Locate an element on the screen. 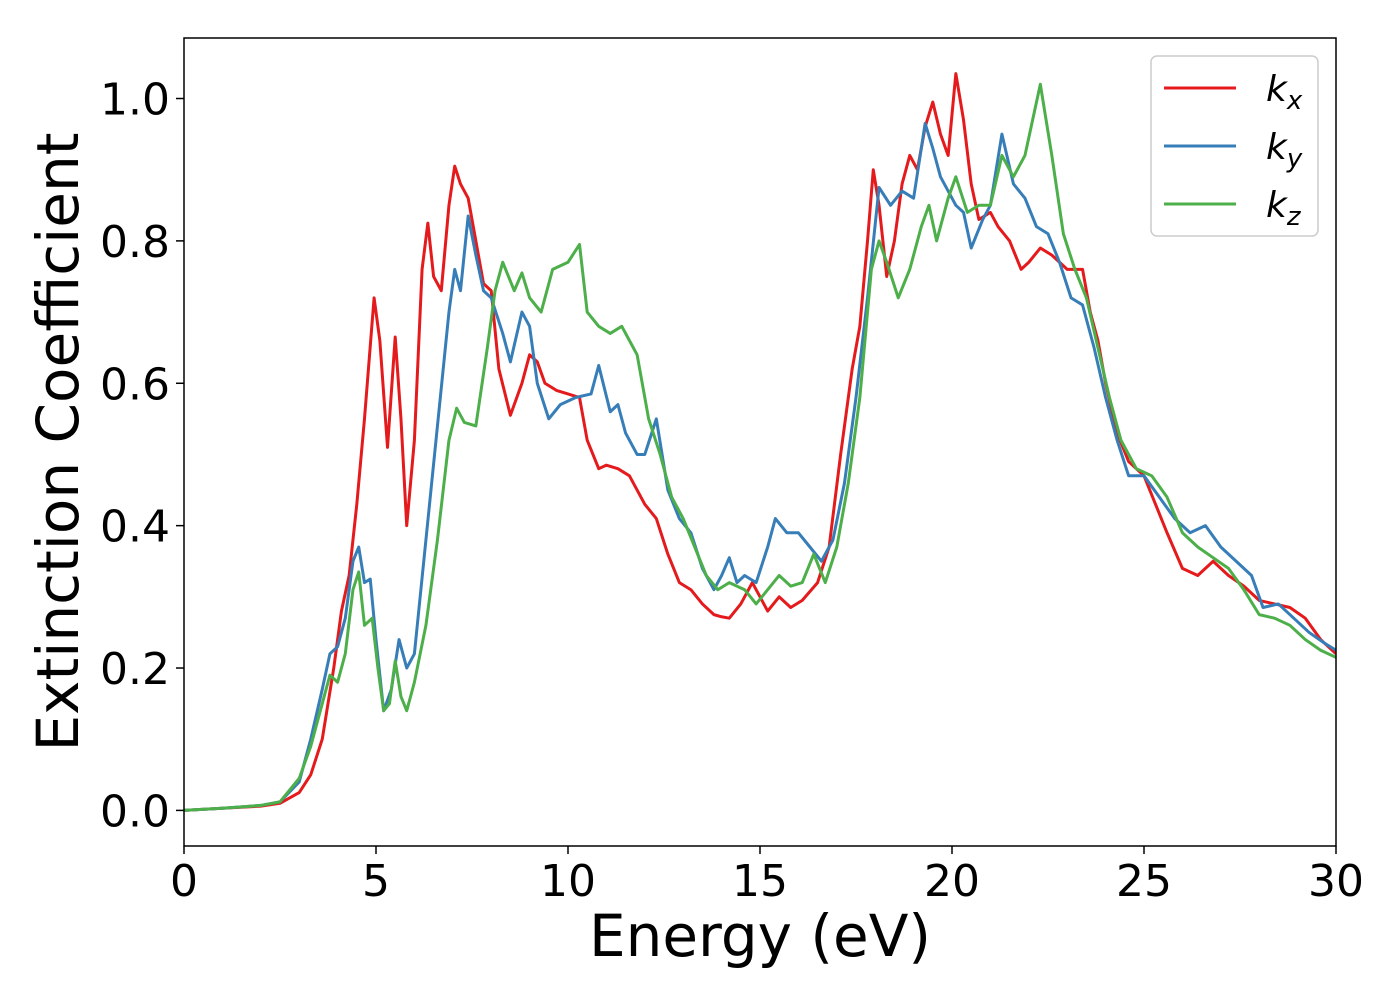 The image size is (1400, 1000). x-axis-title: Energy (eV) is located at coordinates (760, 936).